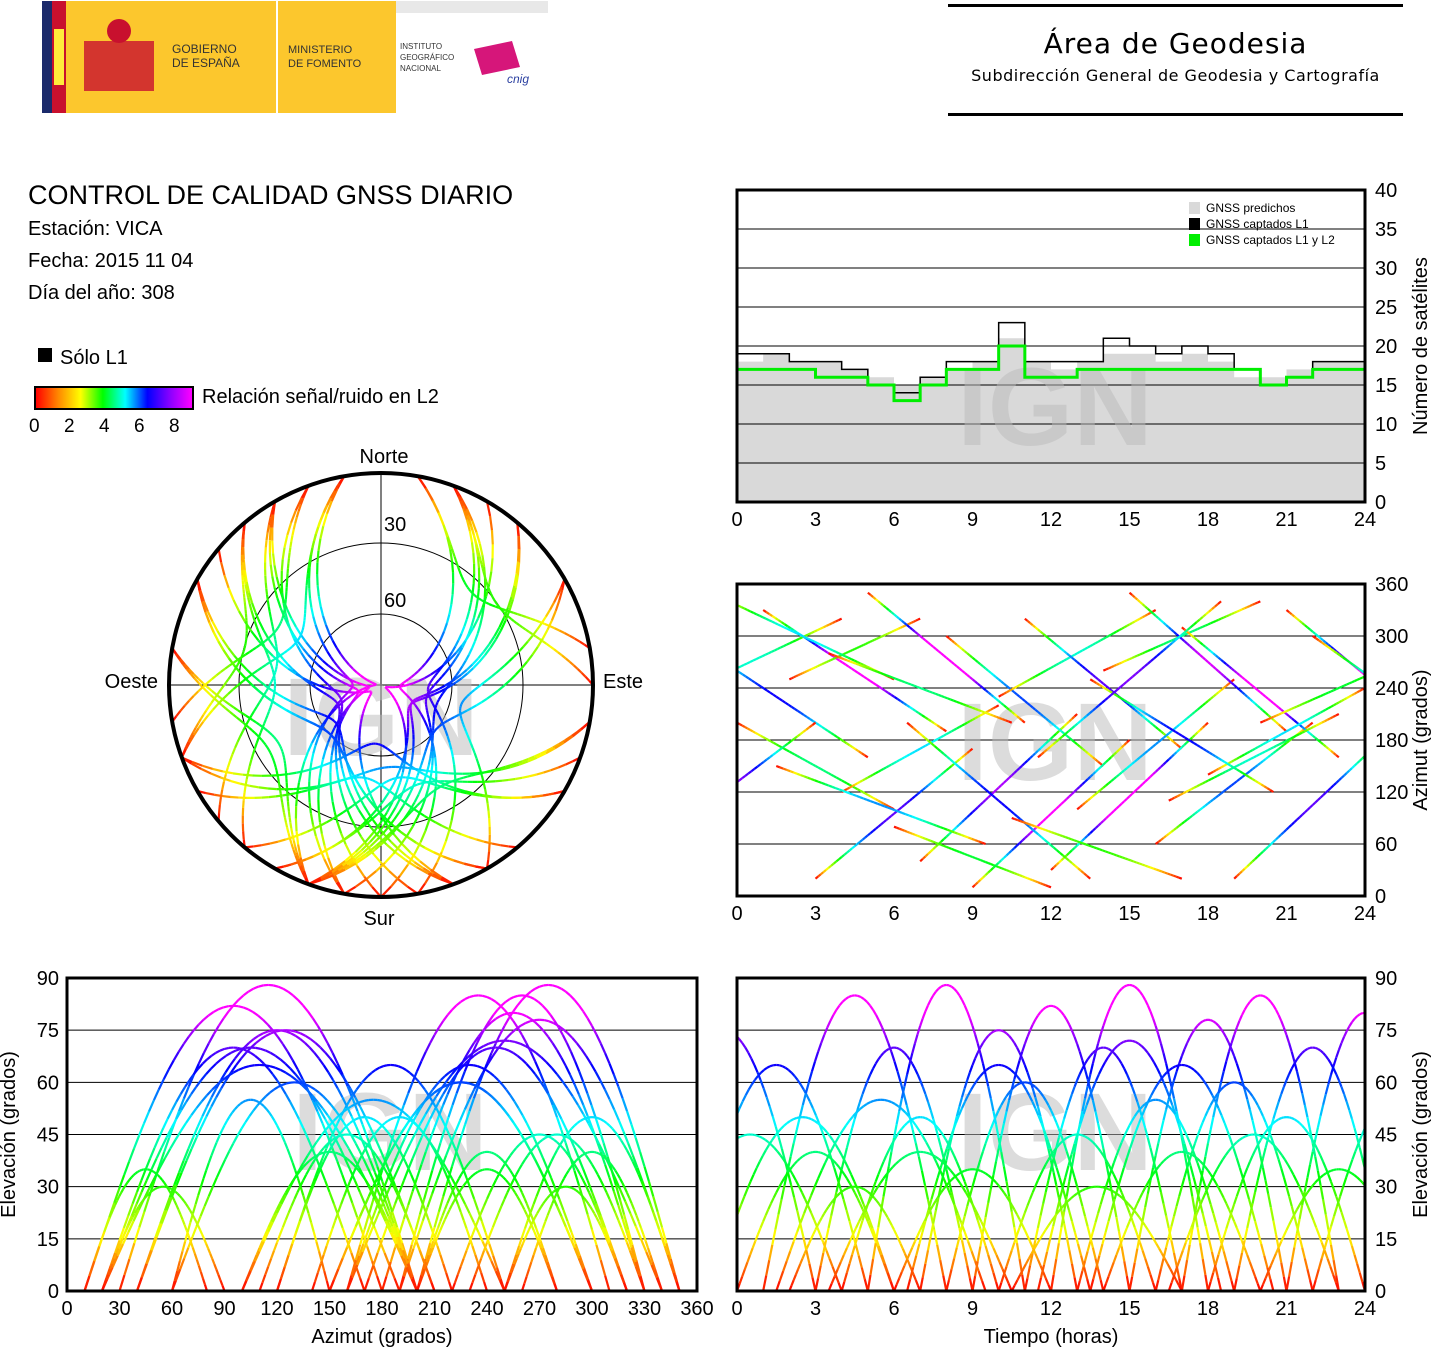 Image resolution: width=1445 pixels, height=1350 pixels. Describe the element at coordinates (320, 397) in the screenshot. I see `snr-label: Relación señal/ruido en L2` at that location.